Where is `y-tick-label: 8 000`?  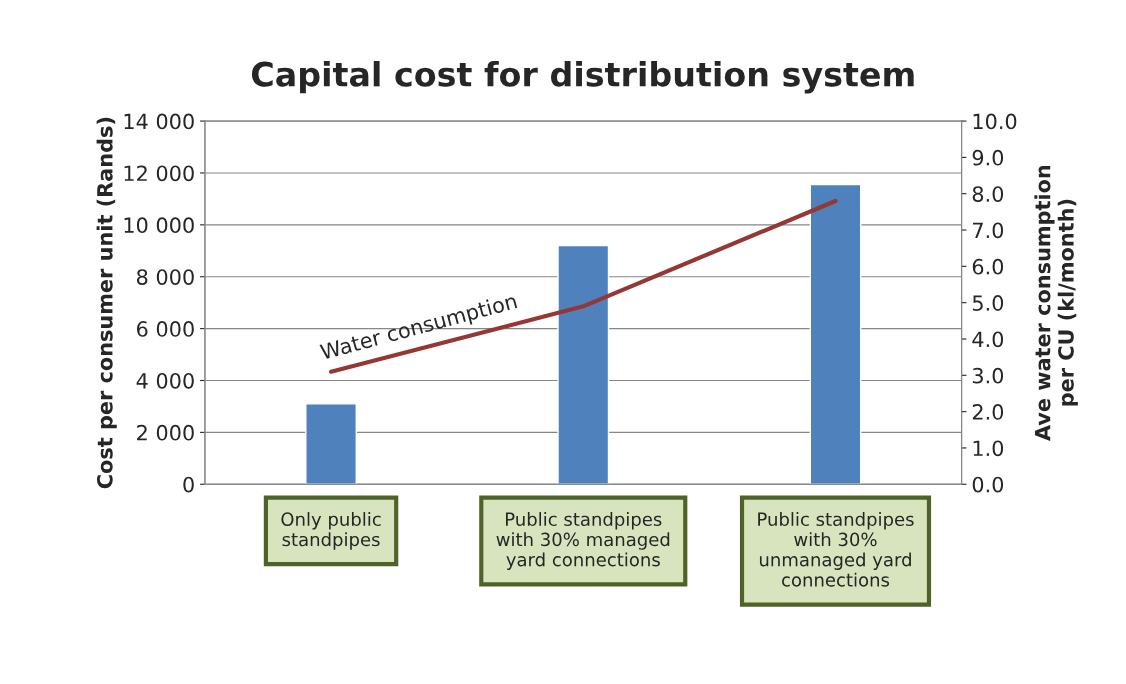 y-tick-label: 8 000 is located at coordinates (165, 277).